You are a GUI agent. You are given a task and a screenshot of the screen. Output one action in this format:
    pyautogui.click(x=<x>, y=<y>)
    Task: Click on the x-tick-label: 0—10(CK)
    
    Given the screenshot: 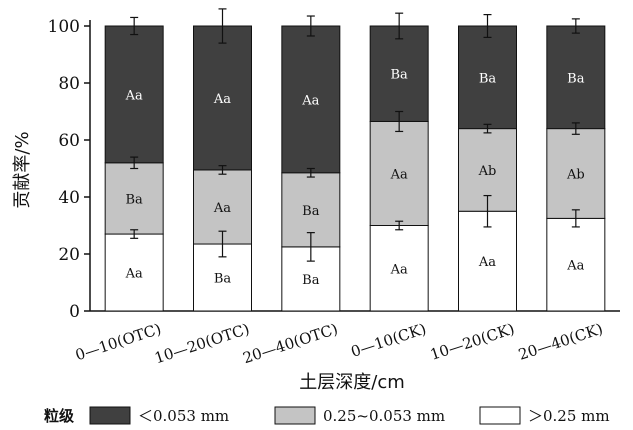 What is the action you would take?
    pyautogui.click(x=389, y=340)
    